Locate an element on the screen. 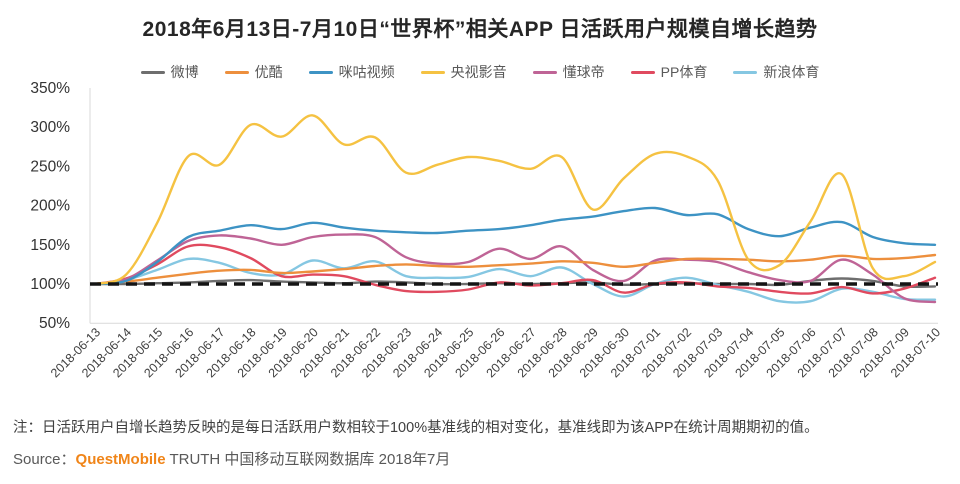  y-tick-label: 250% is located at coordinates (50, 166).